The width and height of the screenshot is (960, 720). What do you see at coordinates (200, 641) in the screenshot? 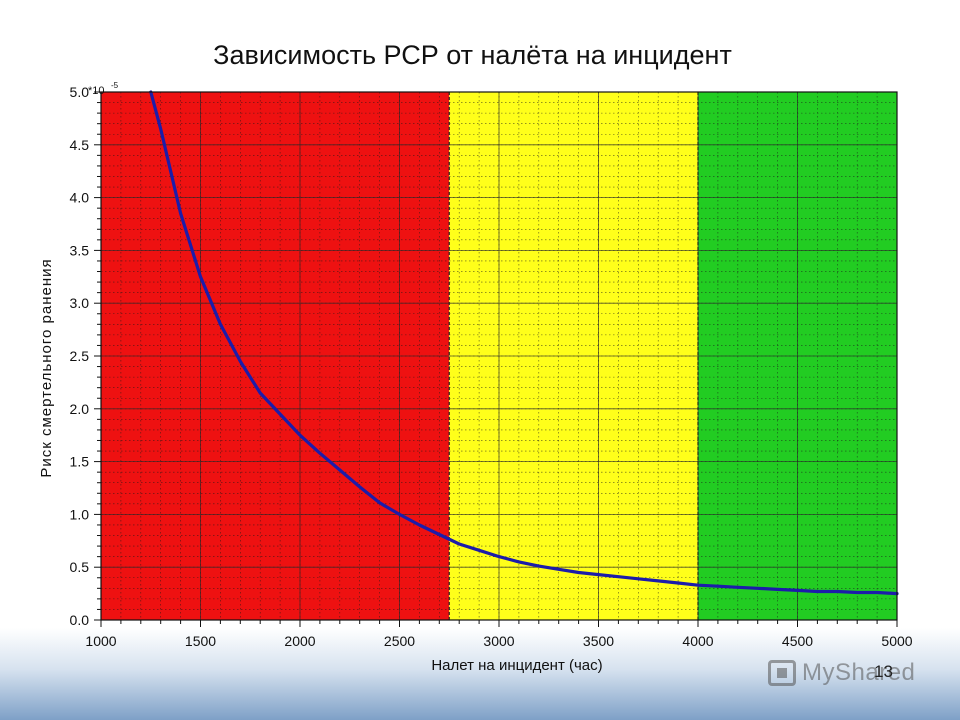
I see `x-tick-label: 1500` at bounding box center [200, 641].